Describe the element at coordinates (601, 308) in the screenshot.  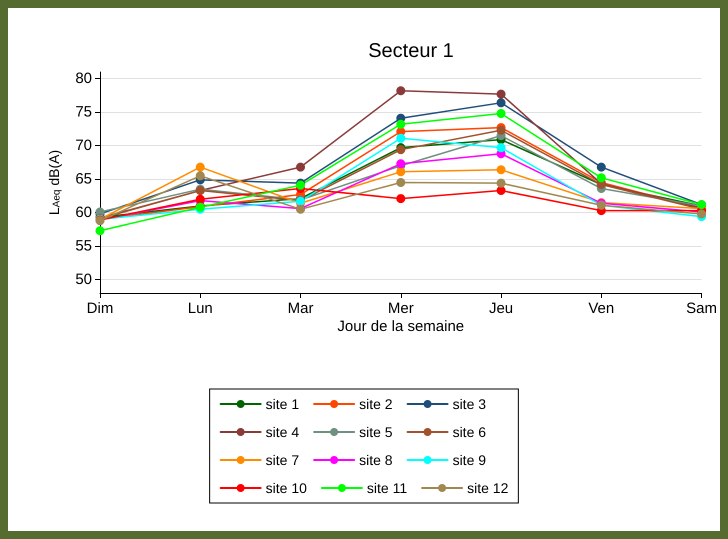
I see `x-tick-label: Ven` at that location.